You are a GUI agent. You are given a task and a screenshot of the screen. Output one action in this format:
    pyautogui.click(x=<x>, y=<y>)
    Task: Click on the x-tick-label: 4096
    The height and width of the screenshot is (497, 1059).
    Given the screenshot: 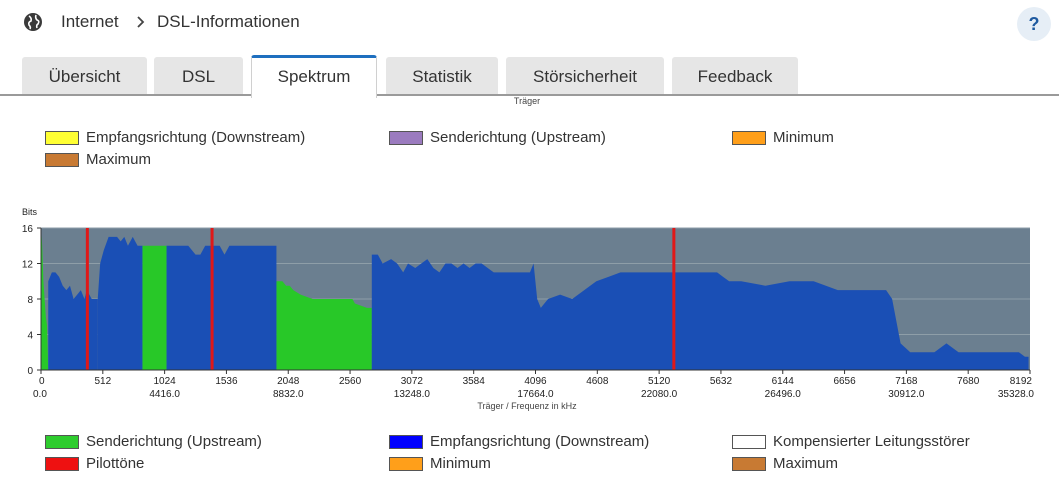 What is the action you would take?
    pyautogui.click(x=535, y=381)
    